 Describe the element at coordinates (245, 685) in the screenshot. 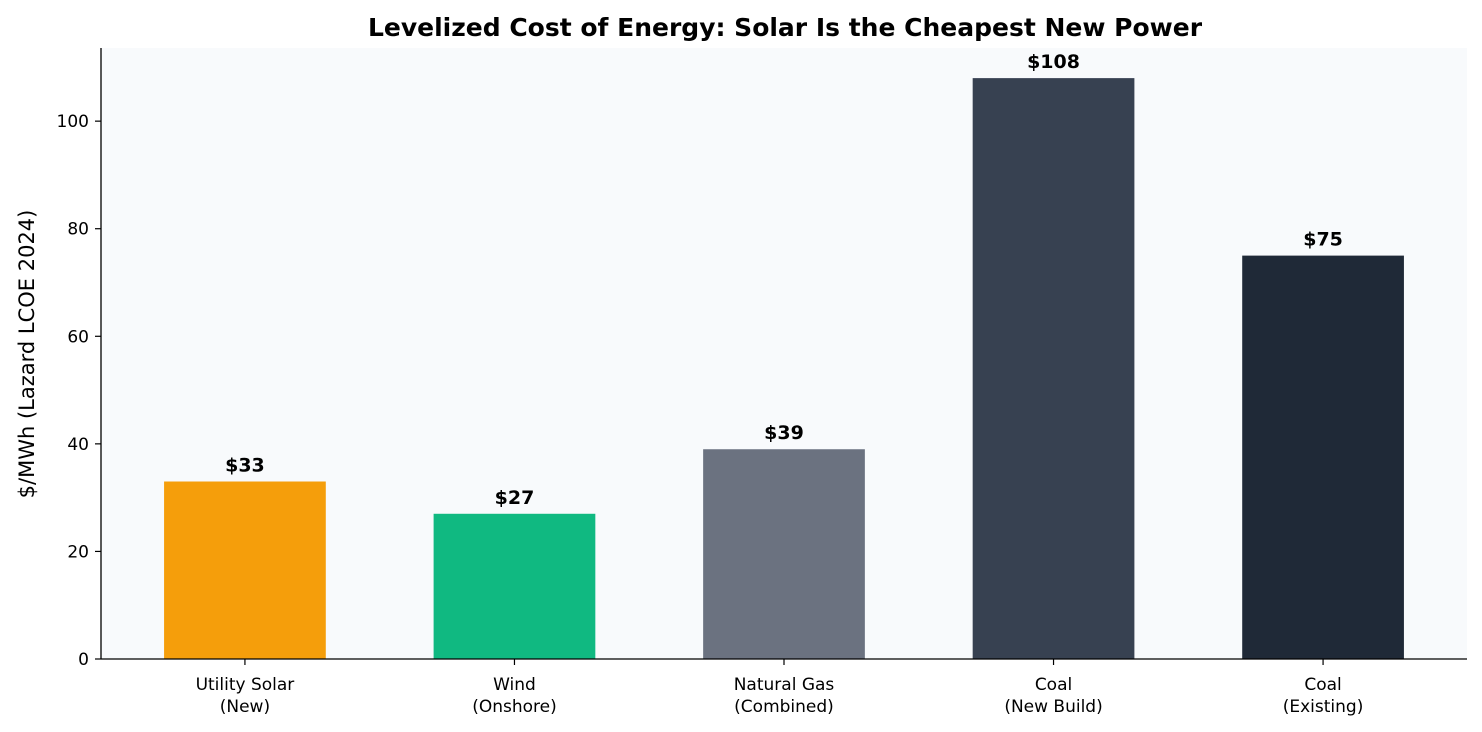

I see `x-tick-label: Utility Solar` at that location.